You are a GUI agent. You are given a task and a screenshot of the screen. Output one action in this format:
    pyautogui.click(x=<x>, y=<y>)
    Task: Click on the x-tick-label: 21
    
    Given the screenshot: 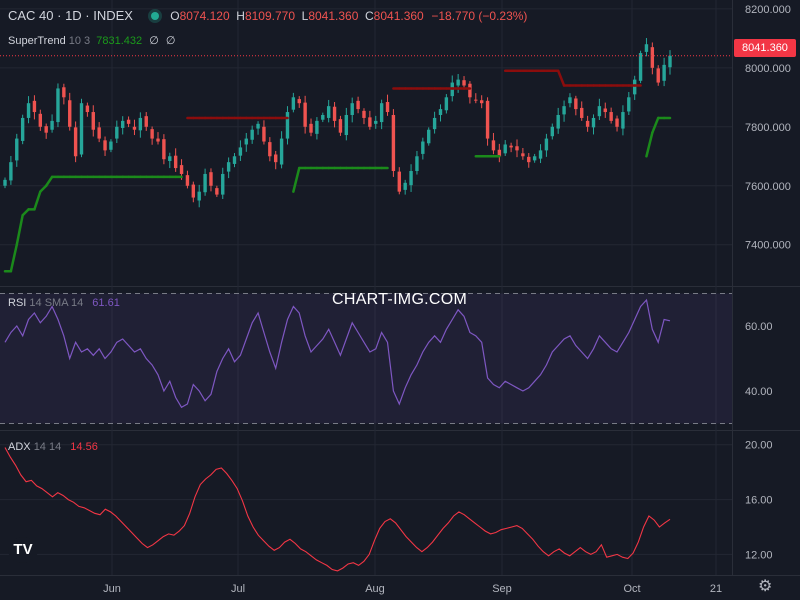 What is the action you would take?
    pyautogui.click(x=716, y=589)
    